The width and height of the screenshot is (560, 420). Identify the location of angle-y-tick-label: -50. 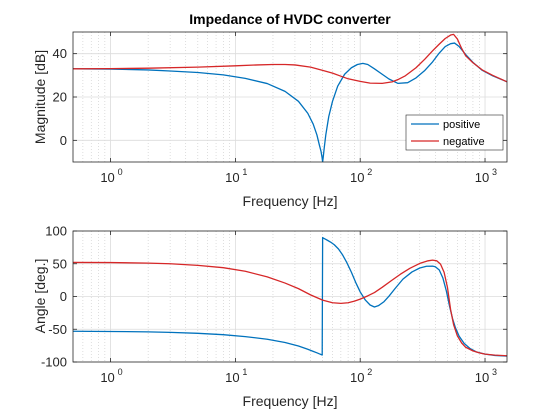
(57, 329).